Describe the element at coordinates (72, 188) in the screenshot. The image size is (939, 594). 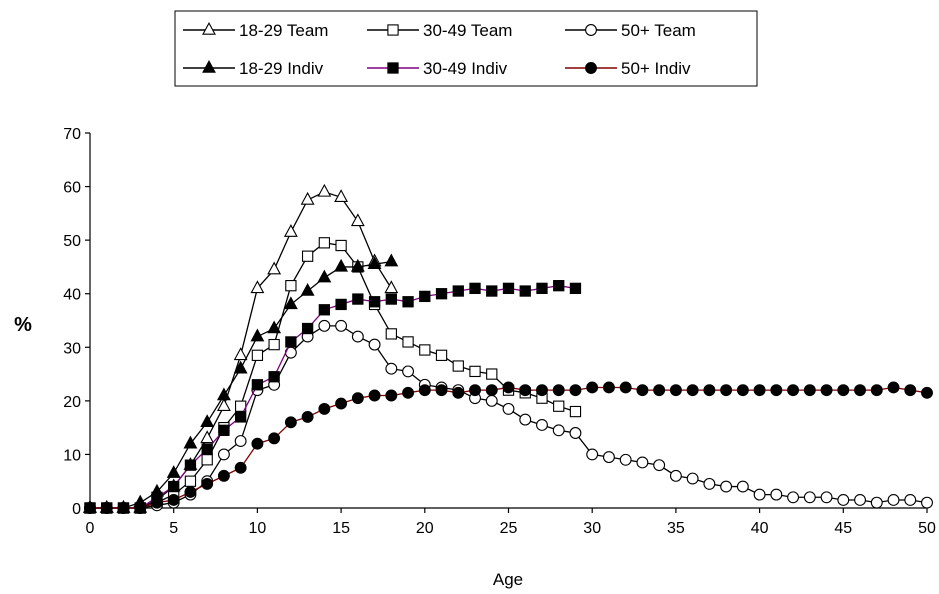
I see `y-tick-label: 60` at that location.